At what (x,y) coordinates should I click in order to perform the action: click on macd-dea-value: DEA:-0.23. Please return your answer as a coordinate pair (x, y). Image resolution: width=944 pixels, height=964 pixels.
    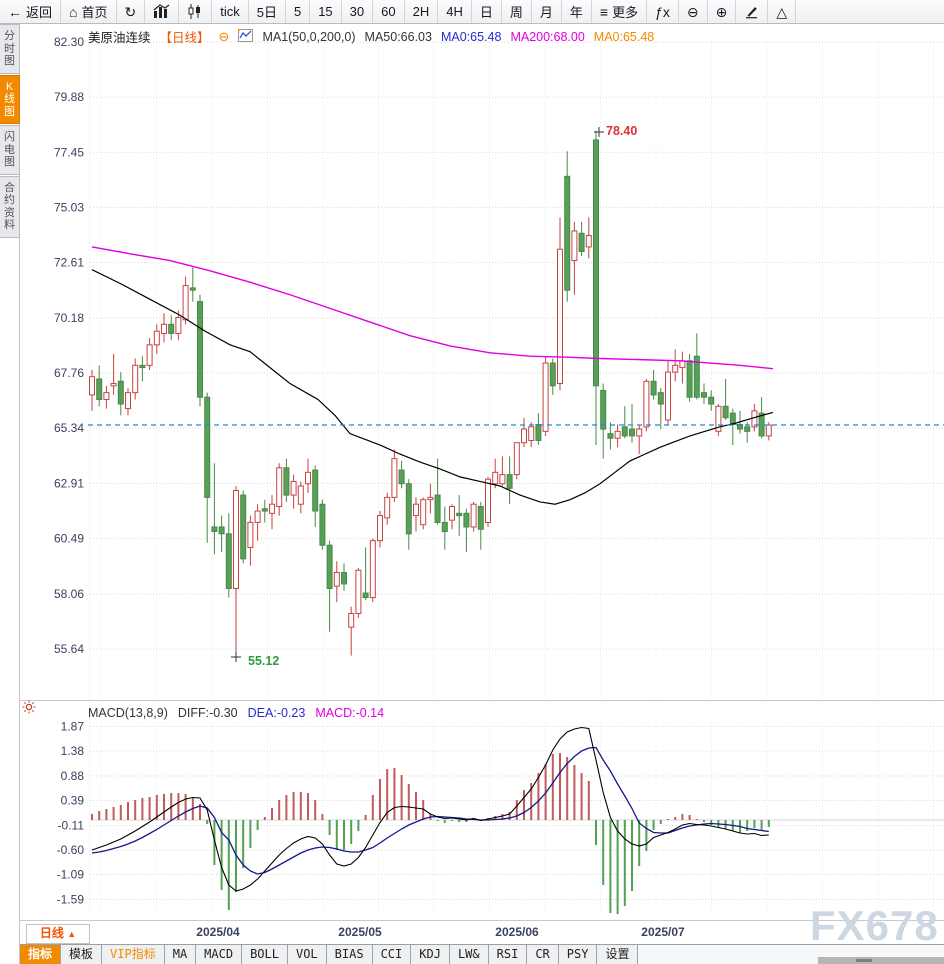
    Looking at the image, I should click on (276, 713).